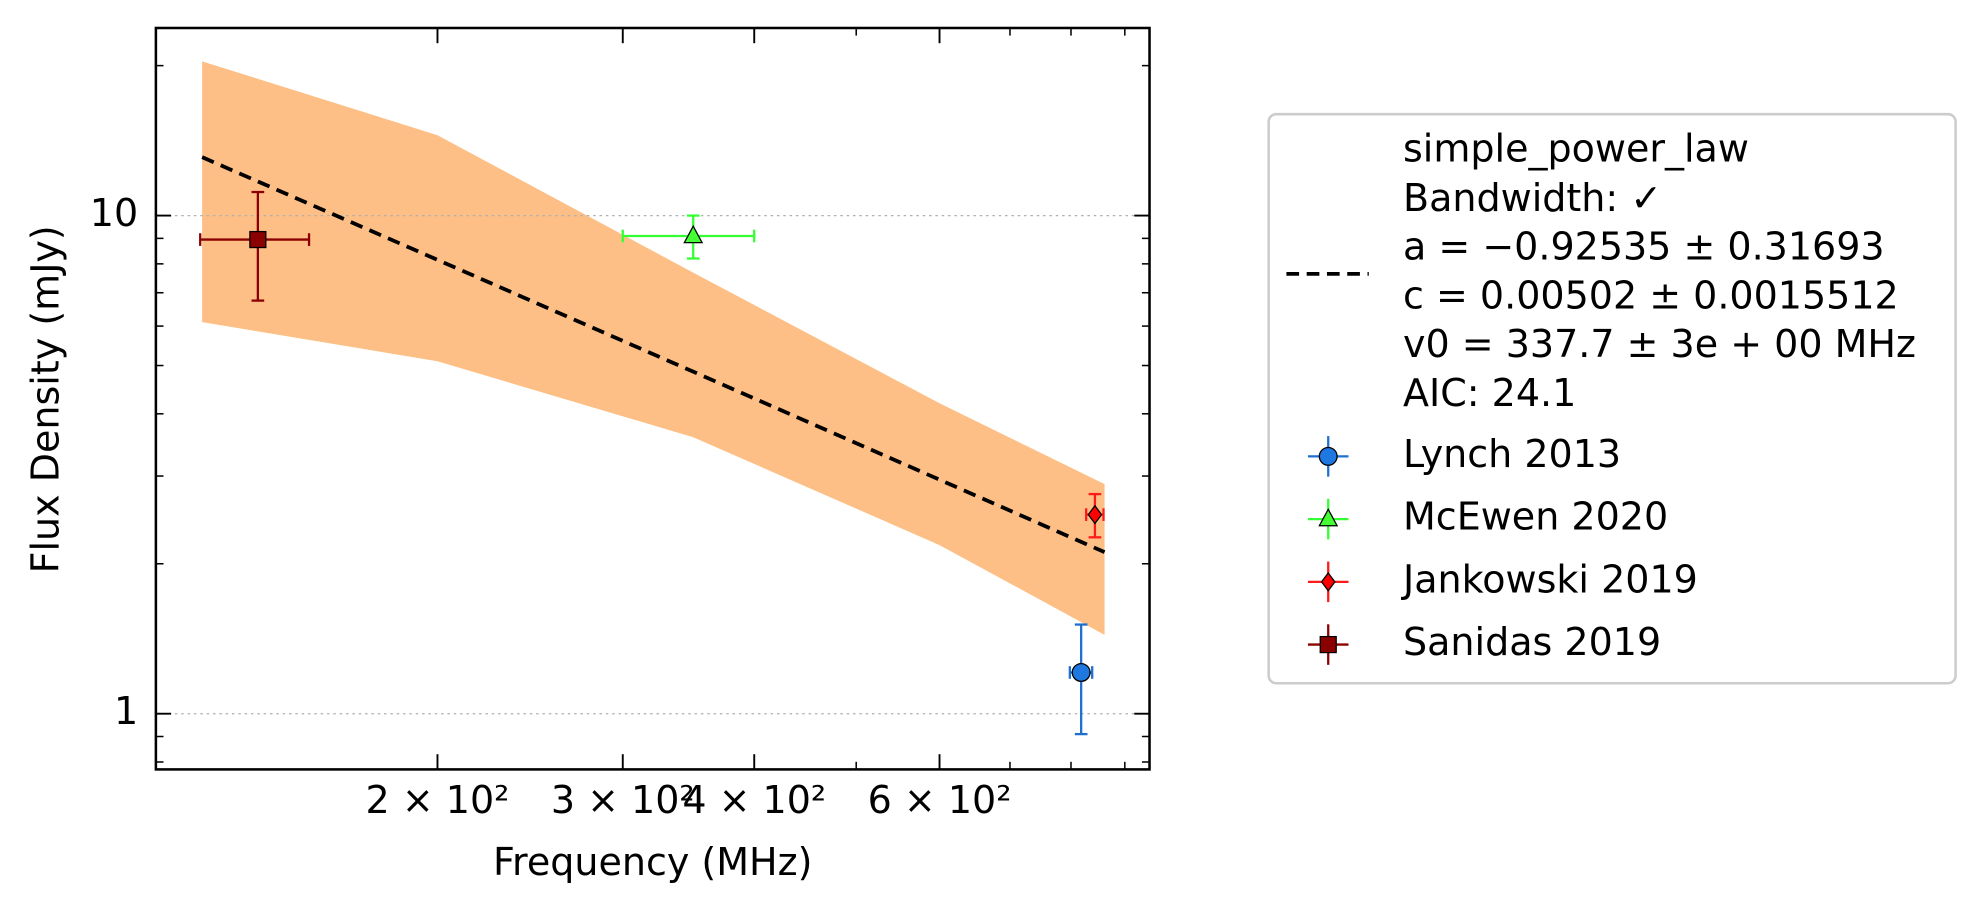 Image resolution: width=1986 pixels, height=914 pixels. I want to click on x-axis-label: Frequency (MHz), so click(652, 862).